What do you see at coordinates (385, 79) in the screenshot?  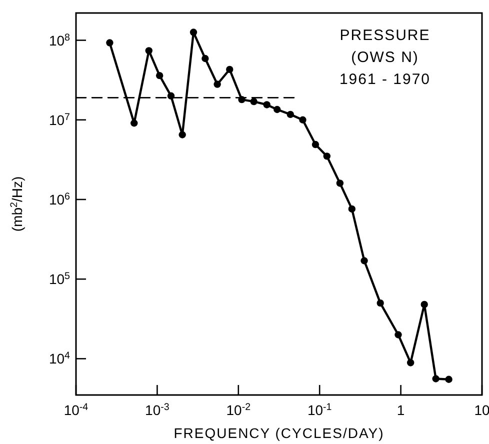 I see `annotation: 1961 - 1970` at bounding box center [385, 79].